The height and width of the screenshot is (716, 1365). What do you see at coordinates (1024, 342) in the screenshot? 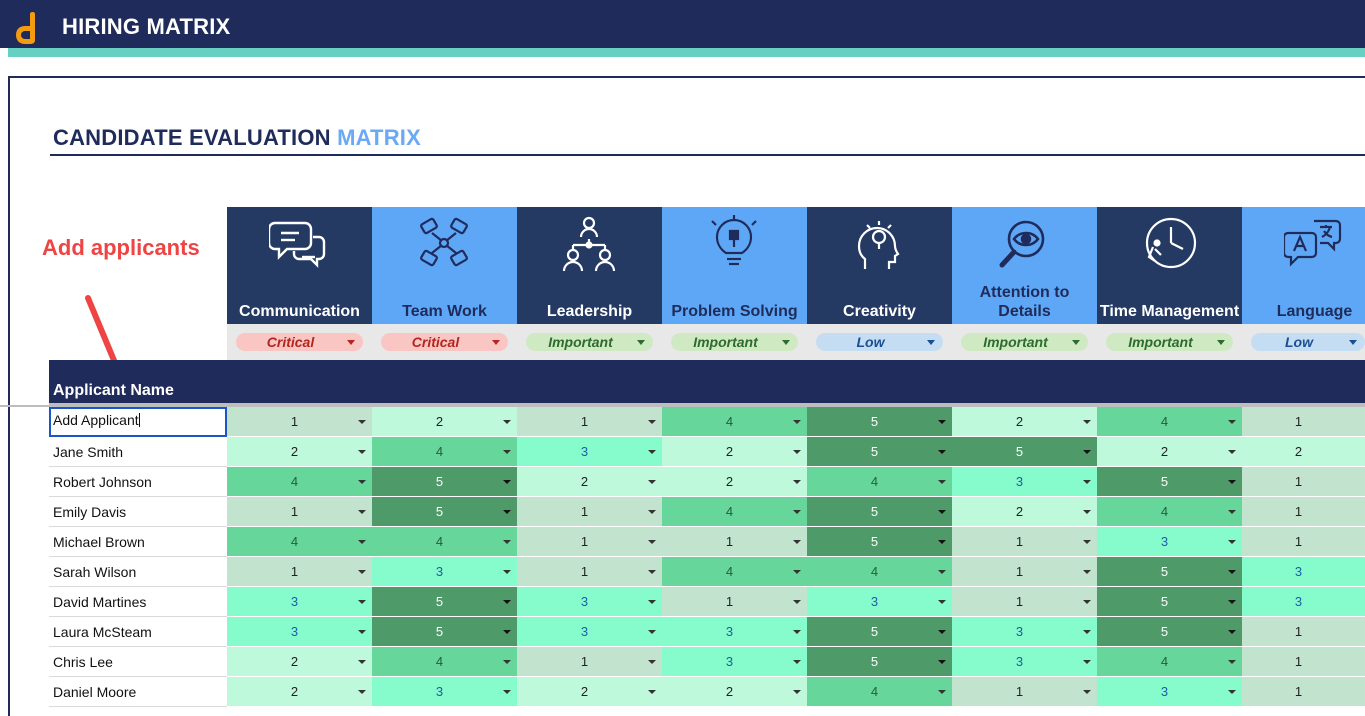
I see `priority-dropdown-attention-to-details: Important` at bounding box center [1024, 342].